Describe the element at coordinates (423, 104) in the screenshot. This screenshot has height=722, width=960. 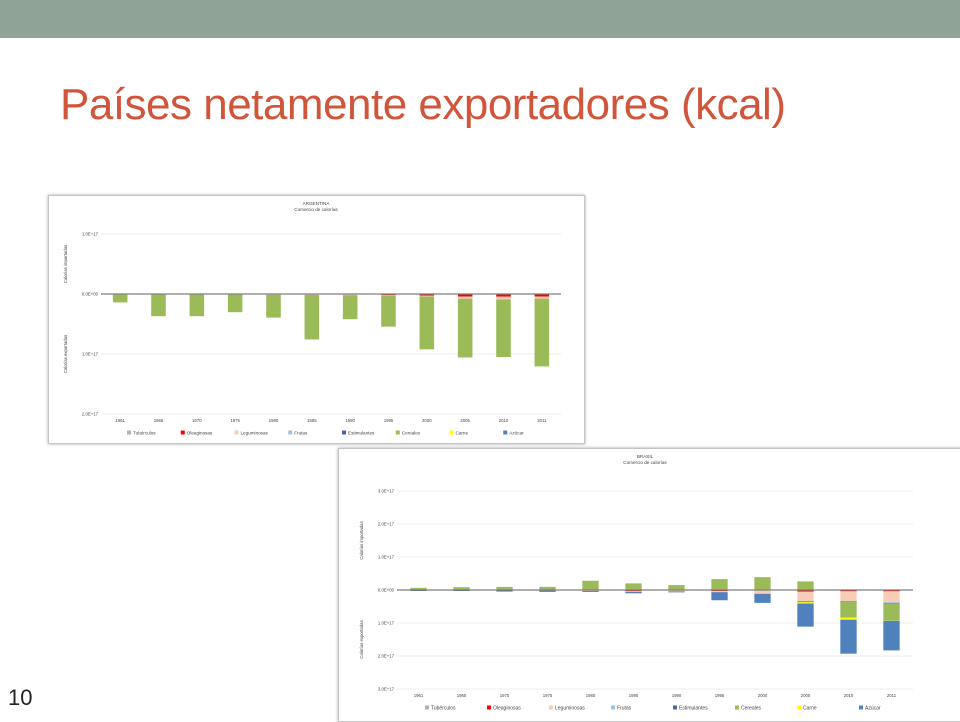
I see `slide-title: Países netamente exportadores (kcal)` at that location.